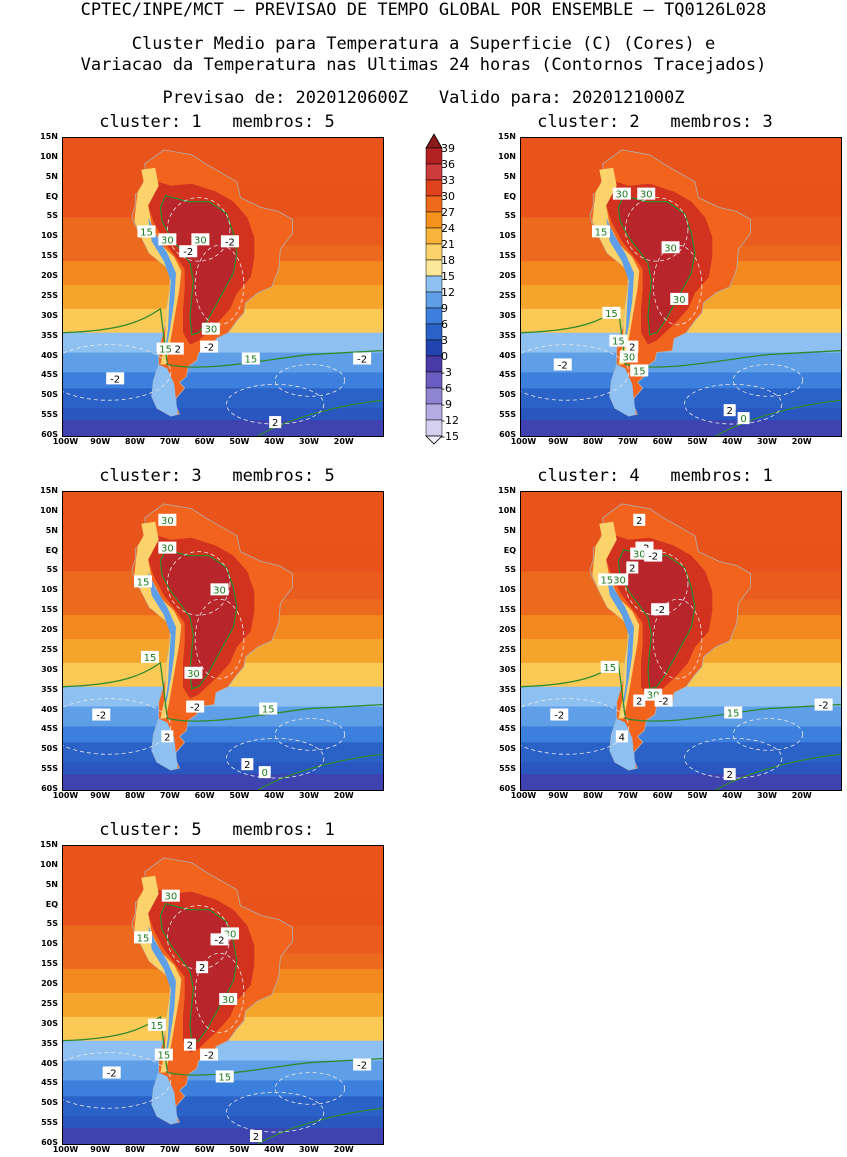  I want to click on cluster-map-panel: 15 30 30 -2 -2 30 -2 15 2 15 -2 -2 2, so click(223, 287).